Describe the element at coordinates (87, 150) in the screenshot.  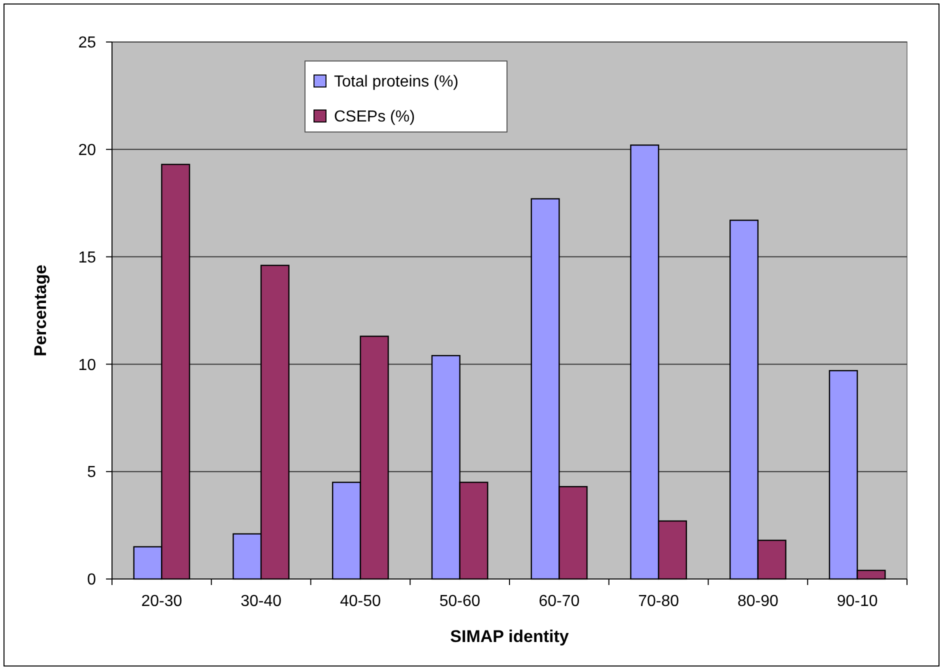
I see `y-tick-label: 20` at that location.